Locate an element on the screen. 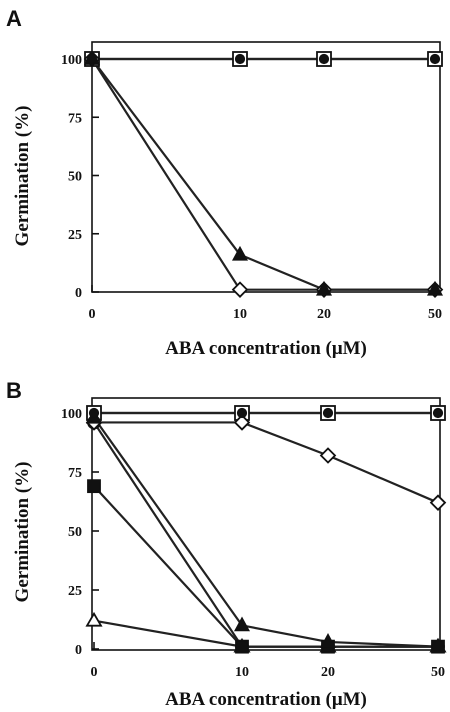 This screenshot has width=450, height=712. panel-b-y-axis-title: Germination (%) is located at coordinates (22, 532).